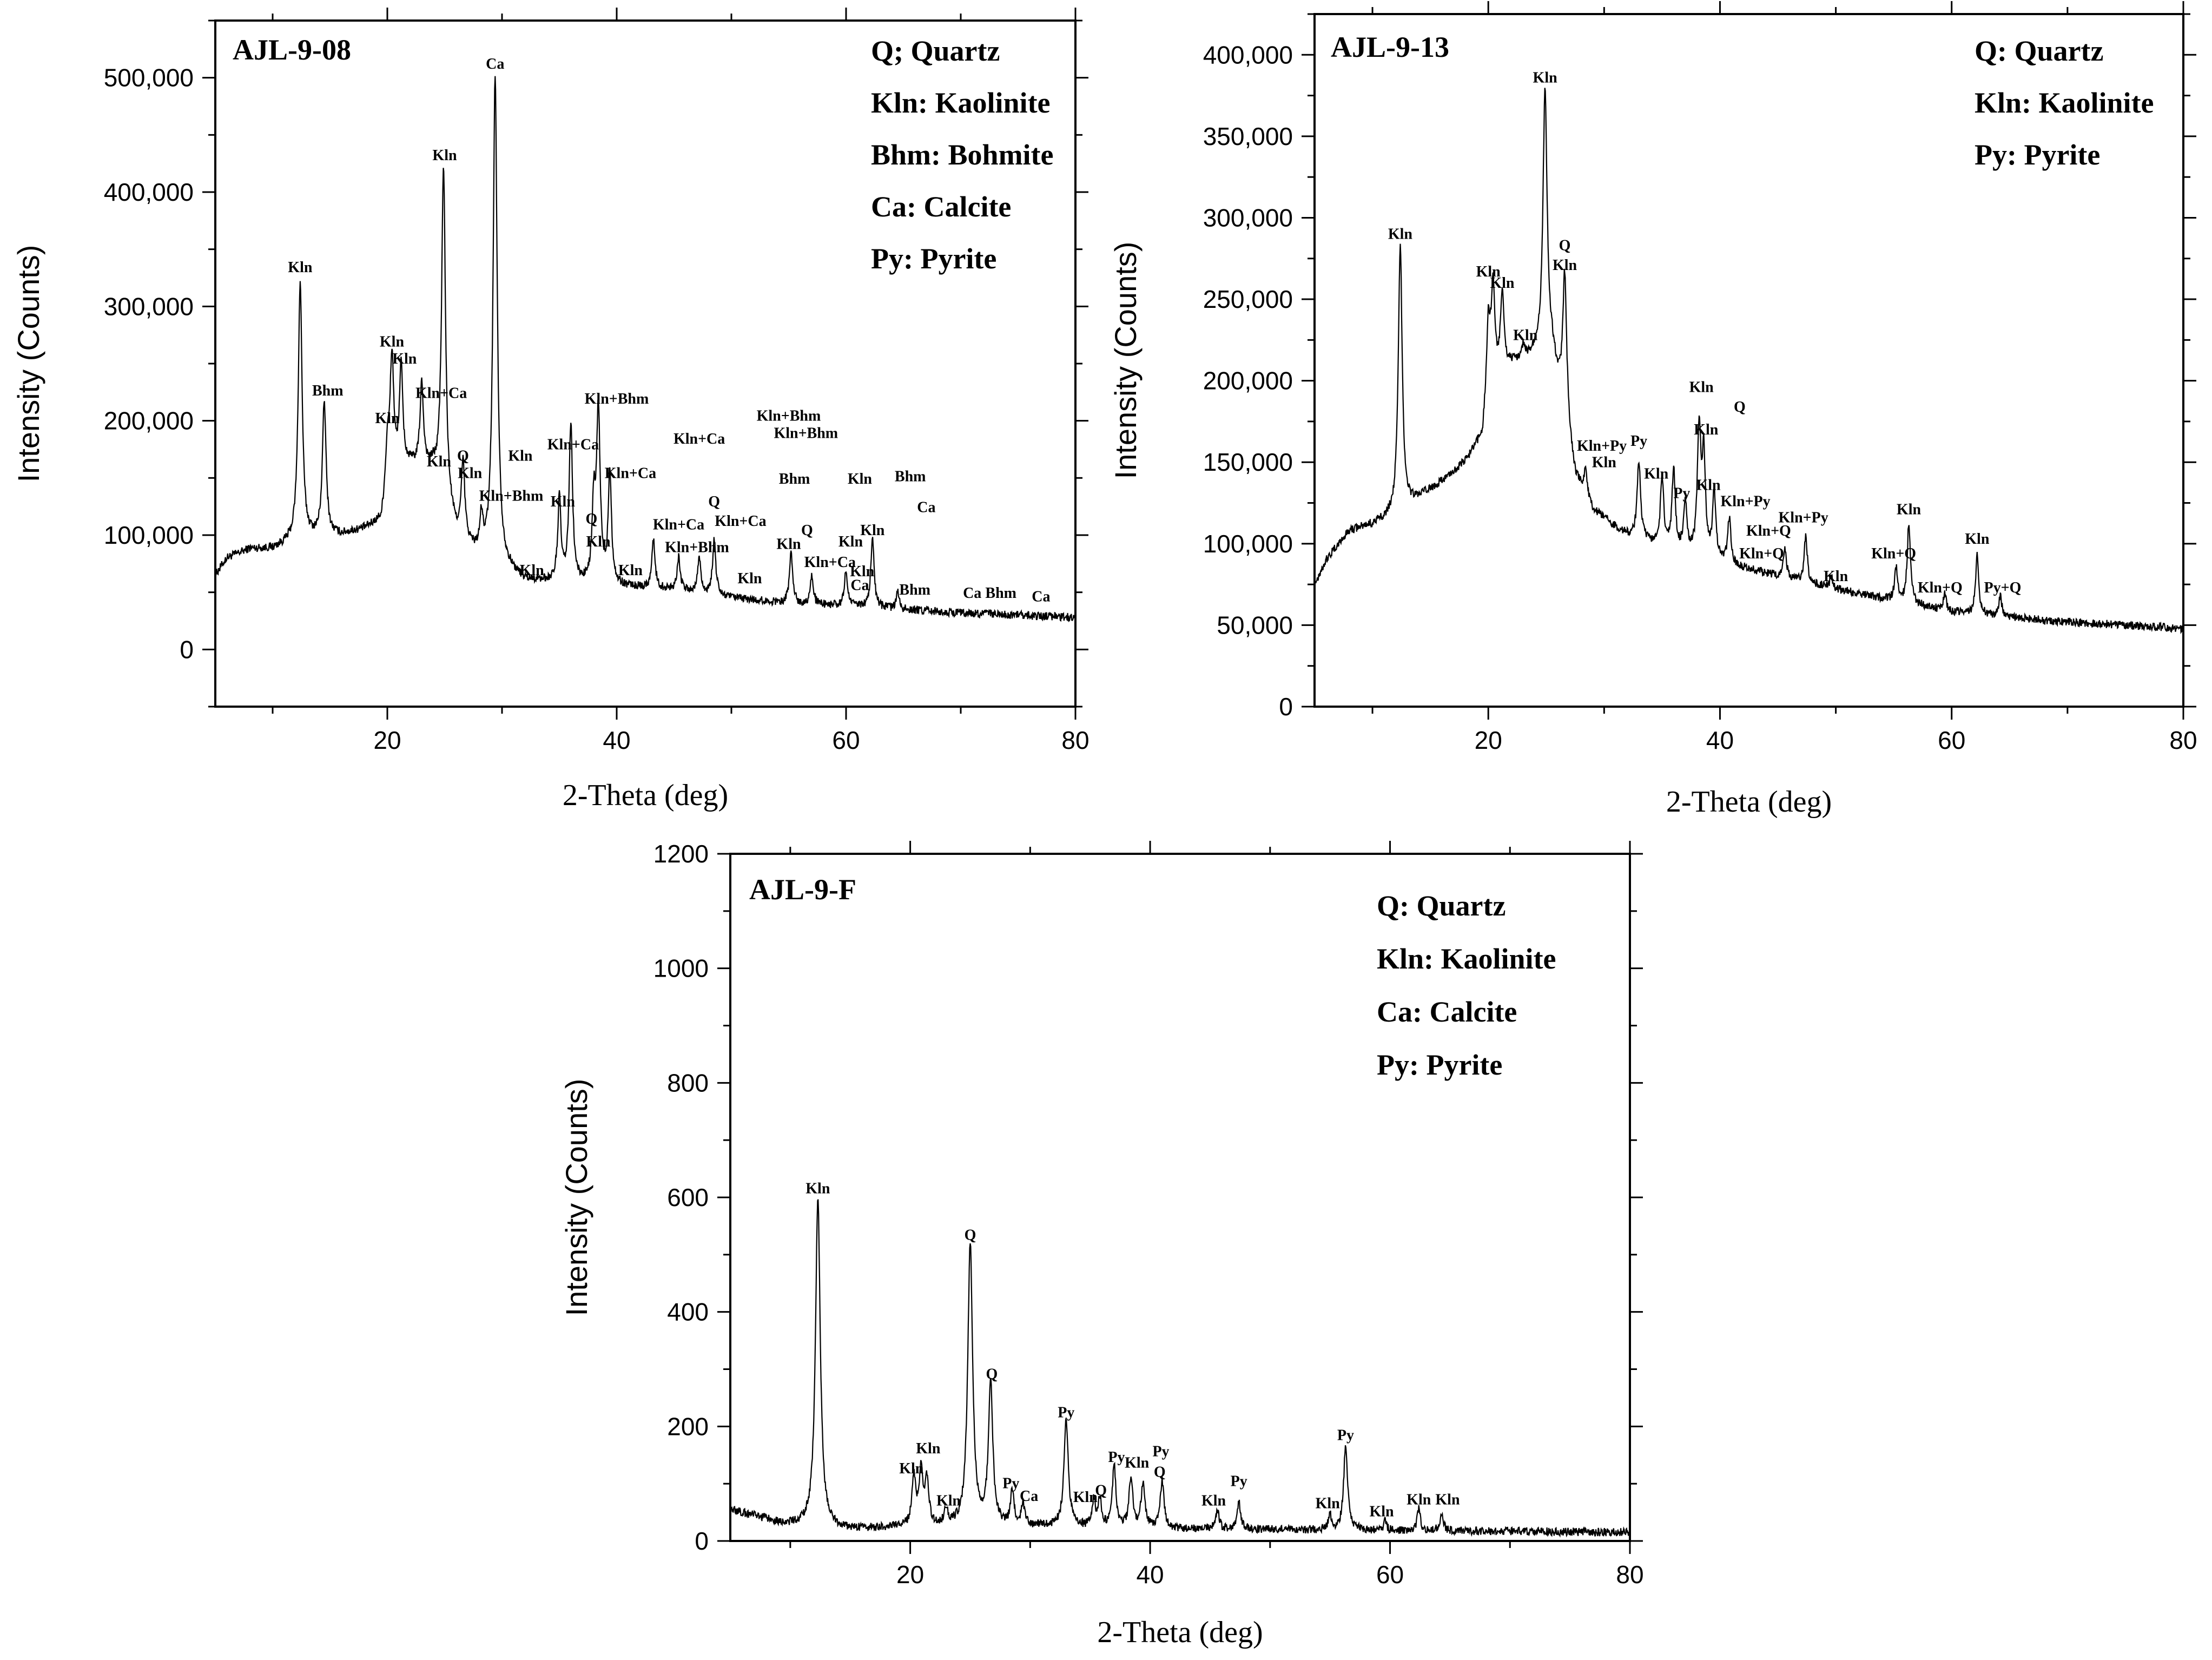 This screenshot has height=1660, width=2212. What do you see at coordinates (681, 854) in the screenshot?
I see `y-tick-label: 1200` at bounding box center [681, 854].